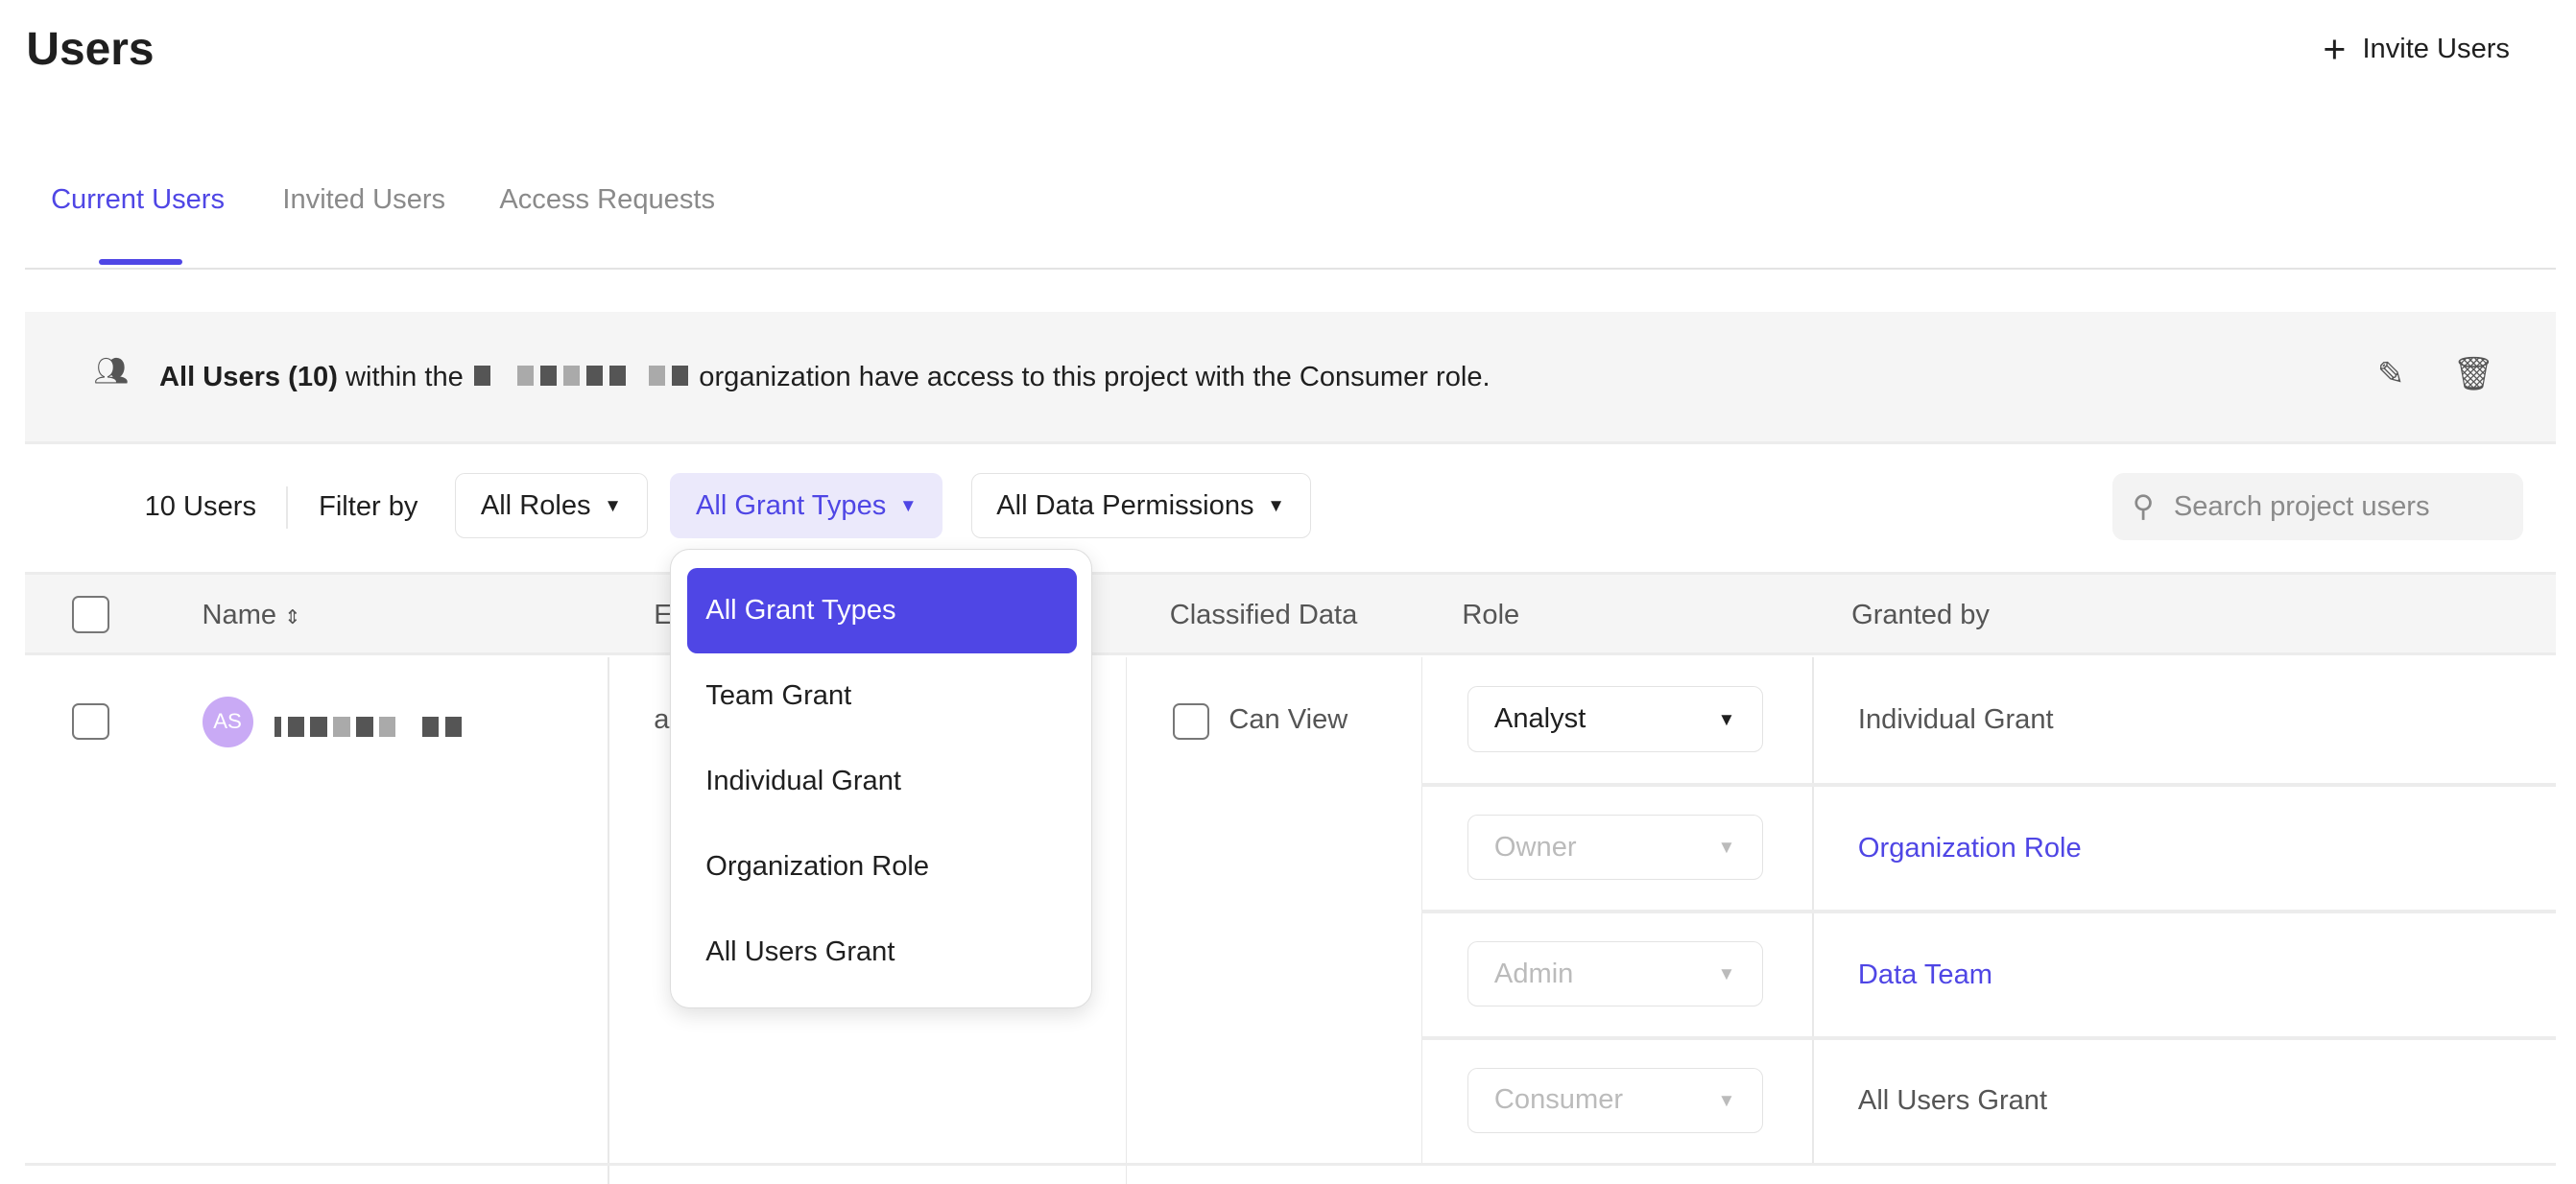 The width and height of the screenshot is (2576, 1184). What do you see at coordinates (364, 199) in the screenshot?
I see `tab-invited-users: Invited Users` at bounding box center [364, 199].